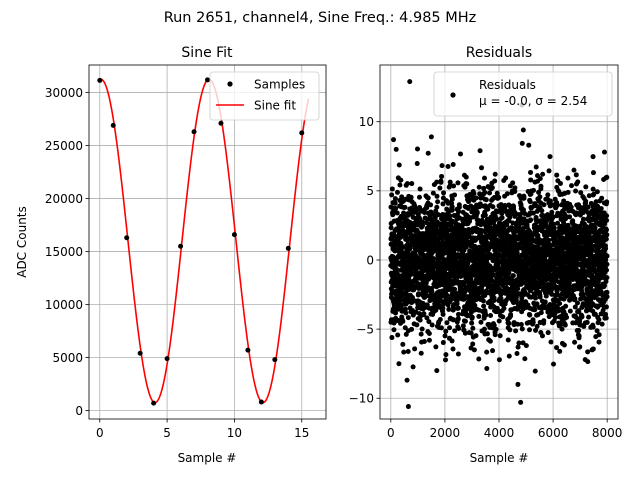 This screenshot has width=640, height=480. Describe the element at coordinates (279, 85) in the screenshot. I see `legend-samples-label: Samples` at that location.